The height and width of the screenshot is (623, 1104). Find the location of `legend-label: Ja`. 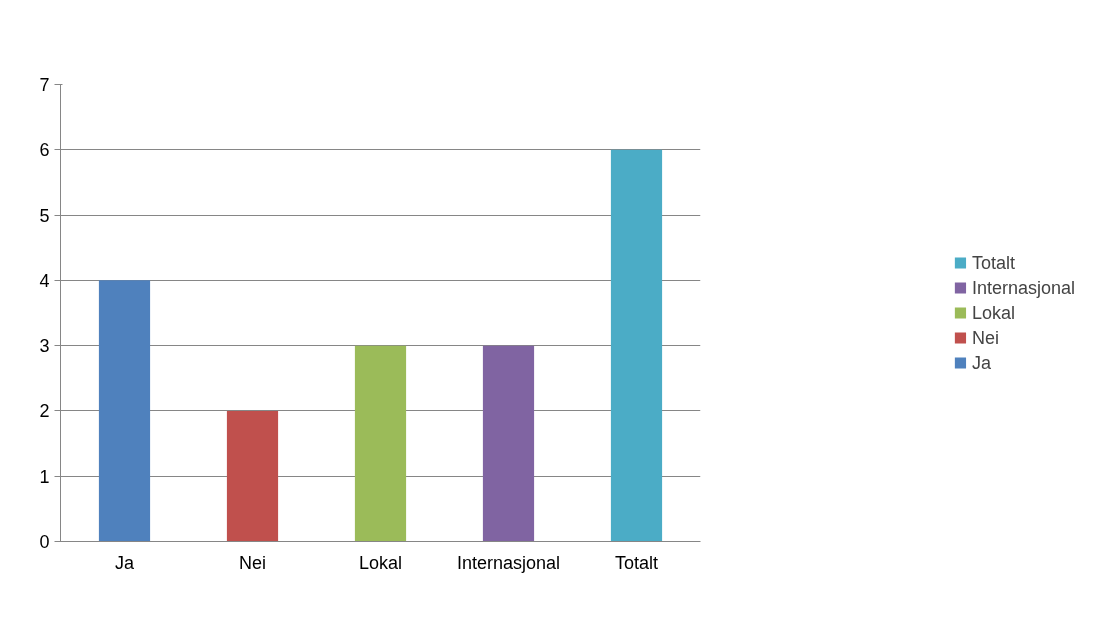

legend-label: Ja is located at coordinates (981, 362).